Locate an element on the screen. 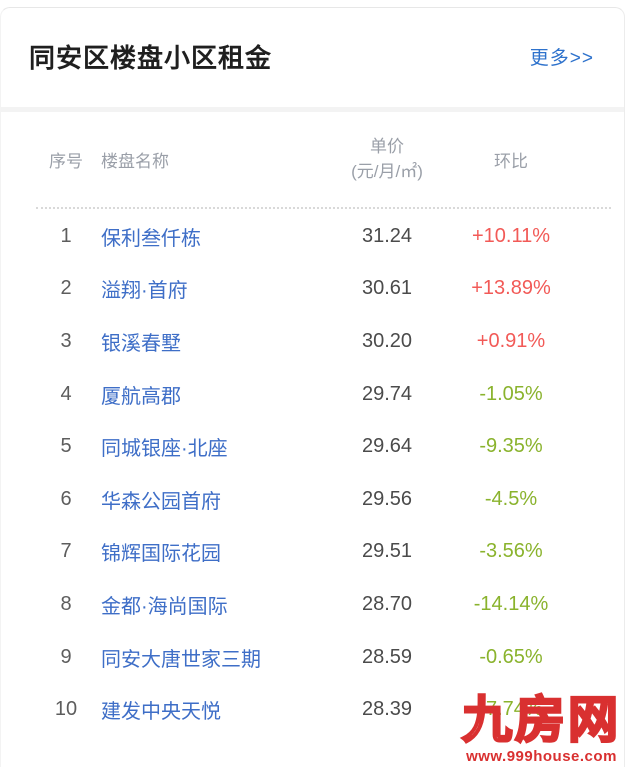  rank-cell: 3 is located at coordinates (66, 340).